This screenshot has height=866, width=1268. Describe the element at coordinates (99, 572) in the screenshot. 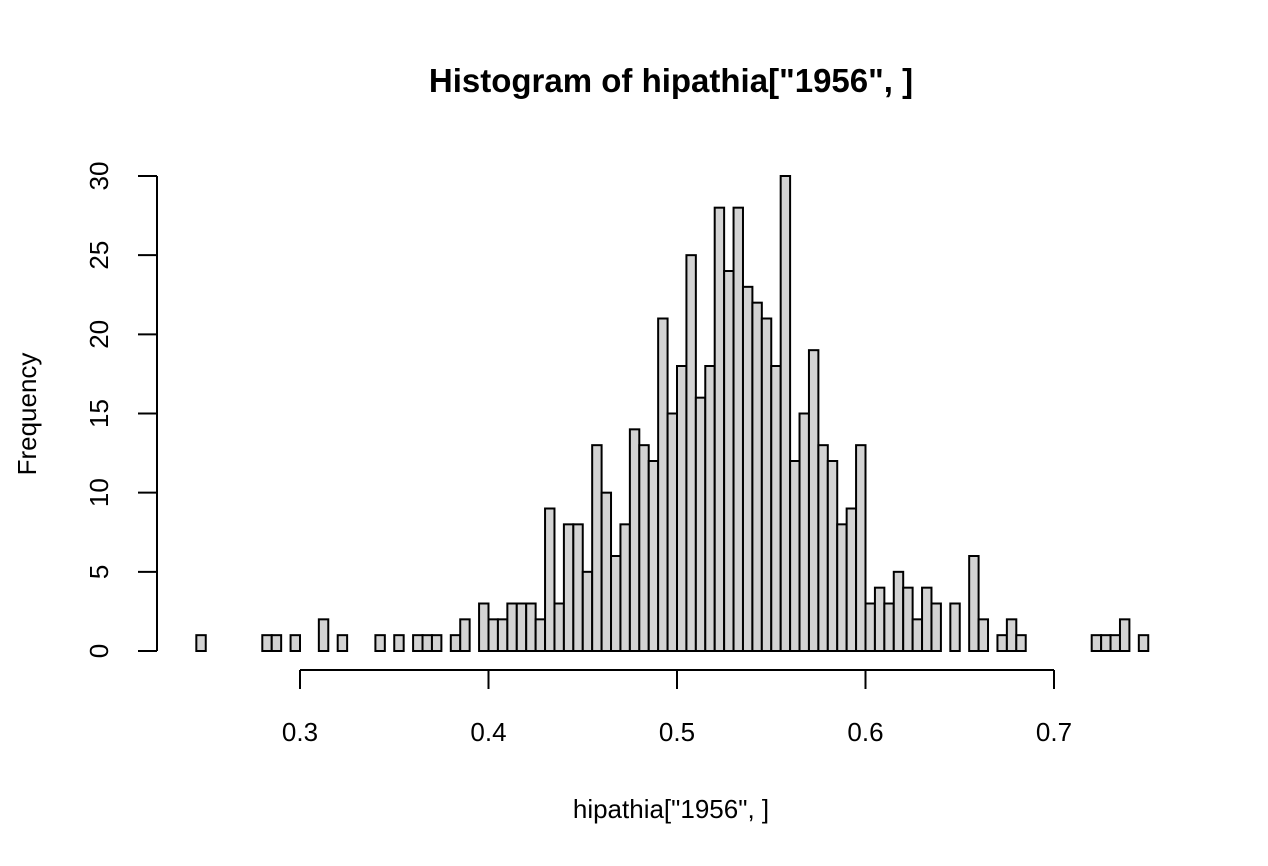

I see `y-tick-label: 5` at that location.